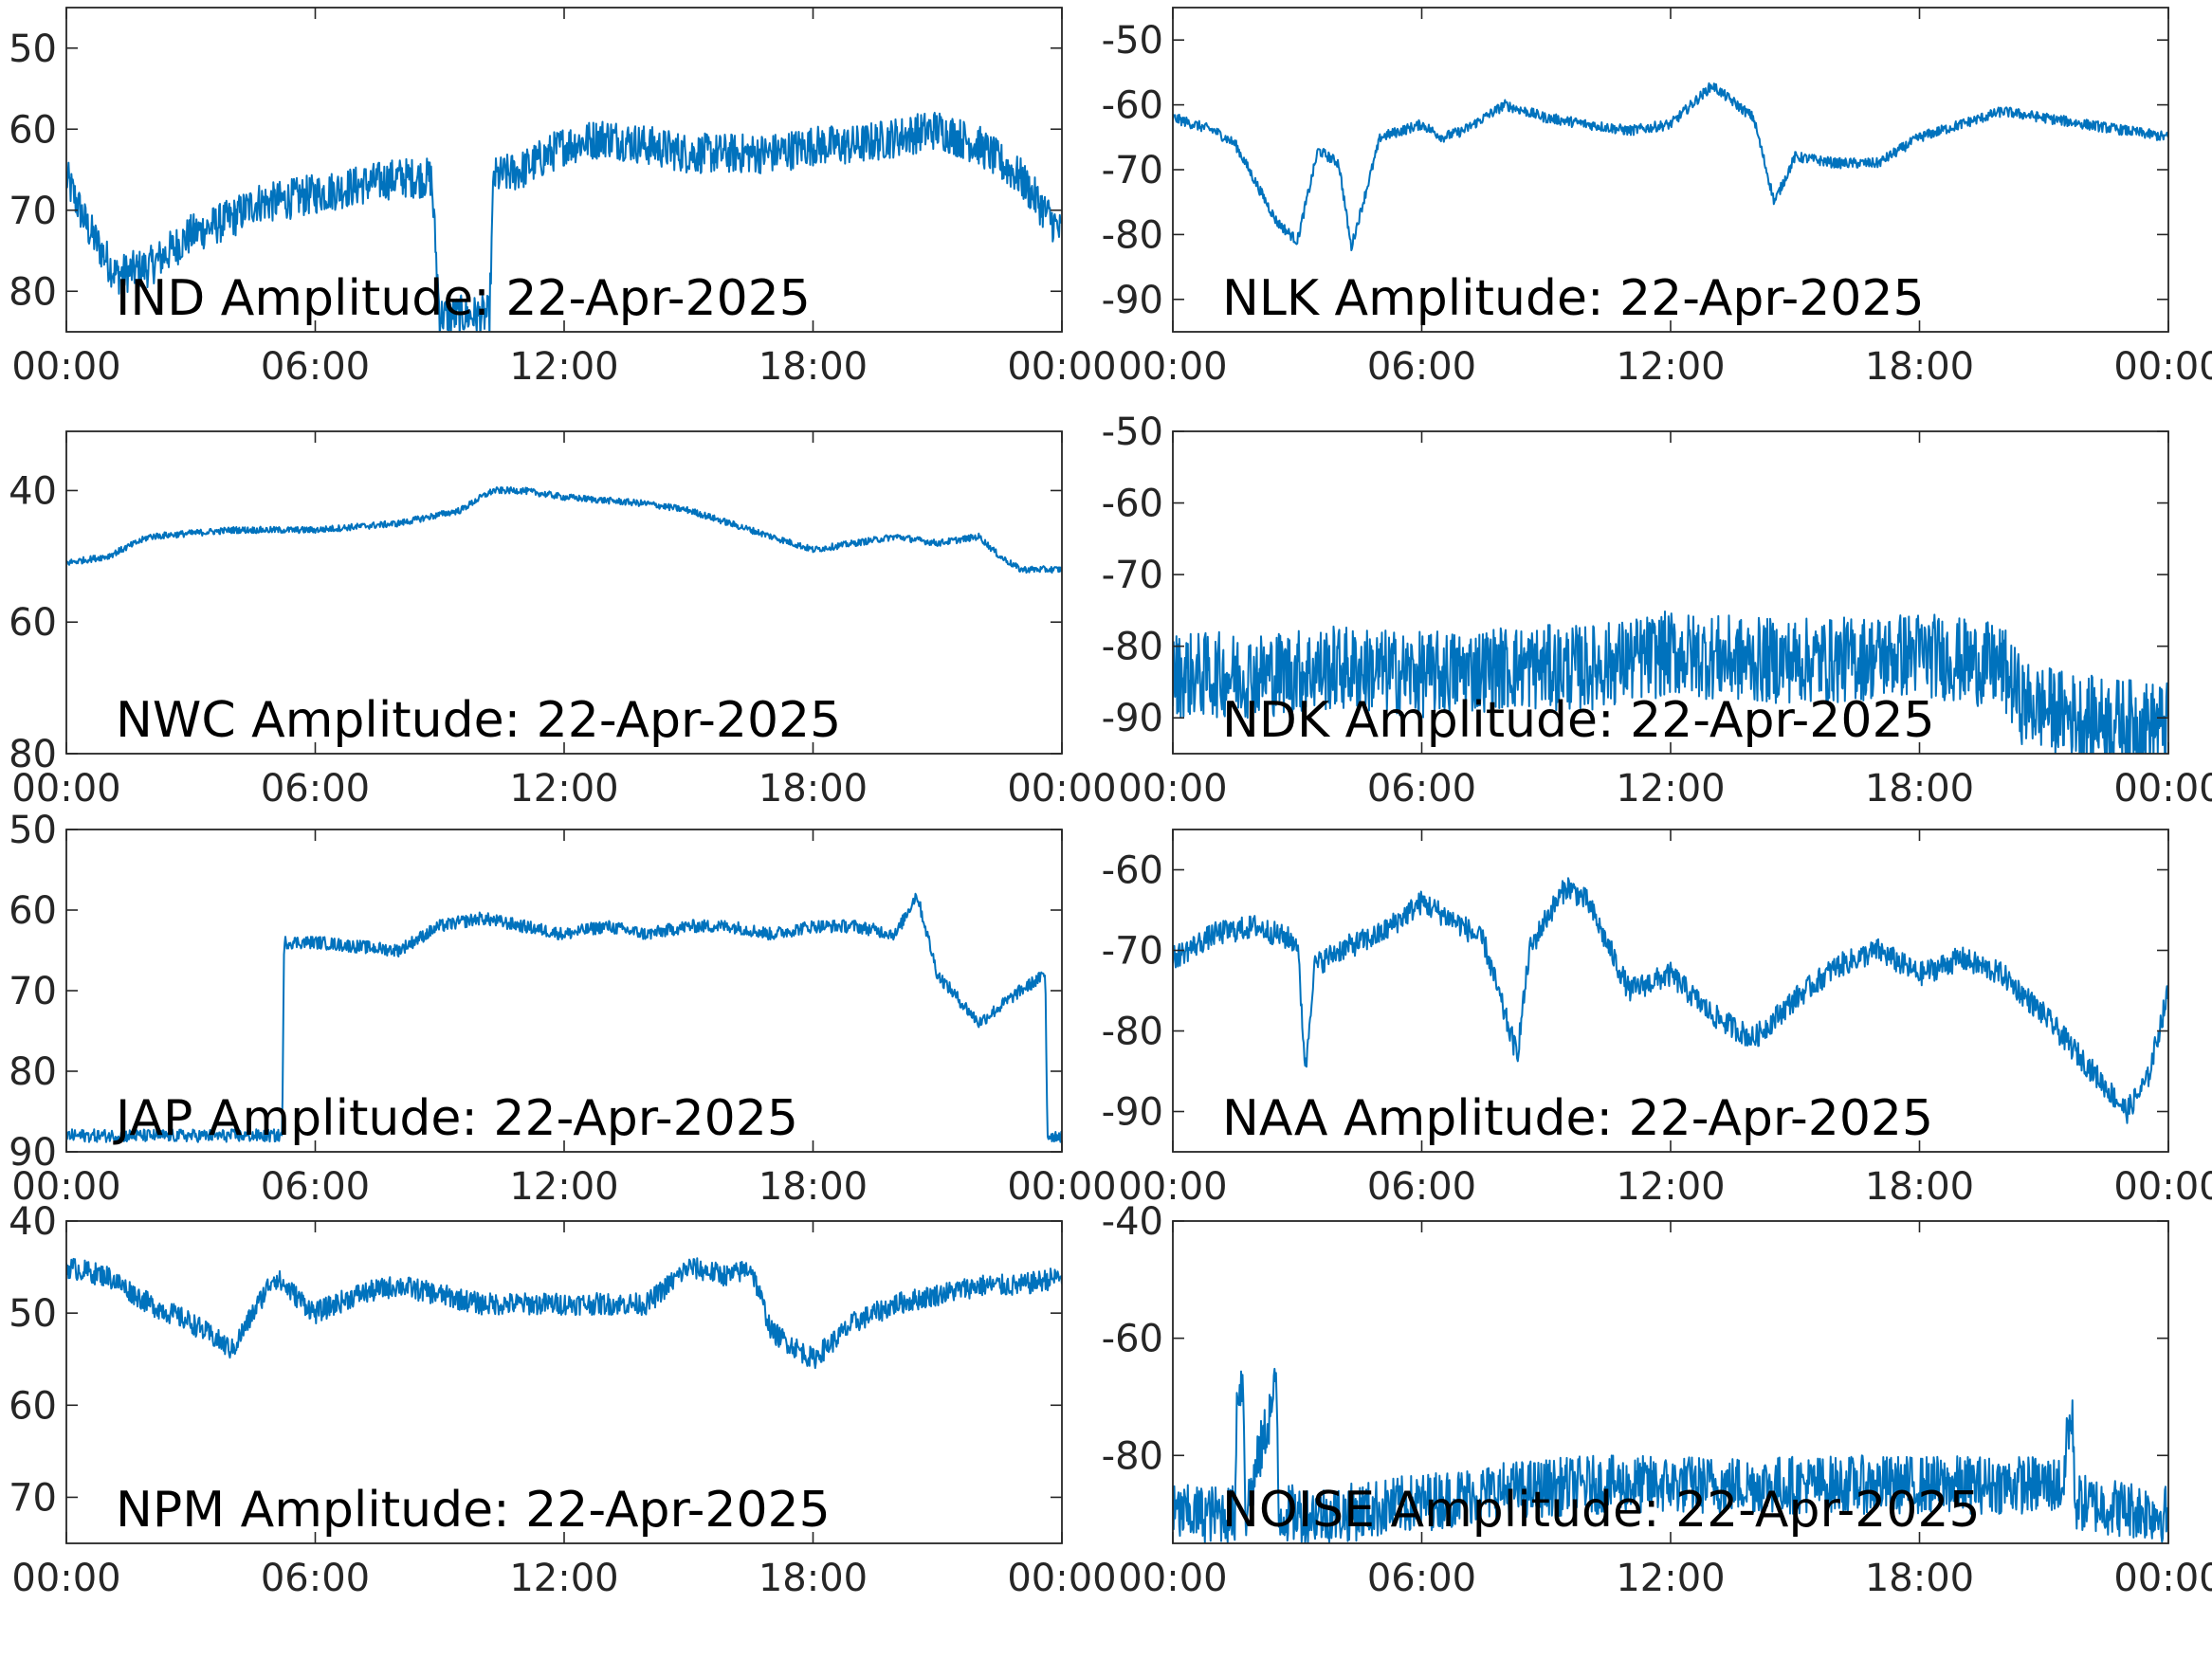 This screenshot has width=2212, height=1659. Describe the element at coordinates (1577, 1118) in the screenshot. I see `chart-title: NAA Amplitude: 22-Apr-2025` at that location.